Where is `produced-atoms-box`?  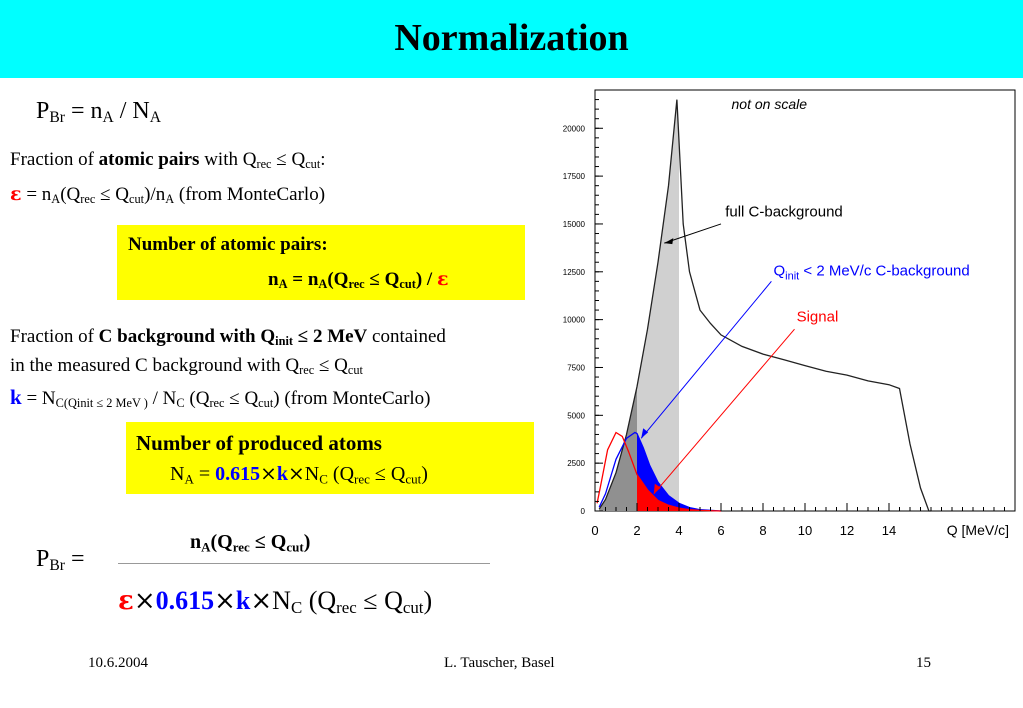
produced-atoms-box is located at coordinates (330, 458).